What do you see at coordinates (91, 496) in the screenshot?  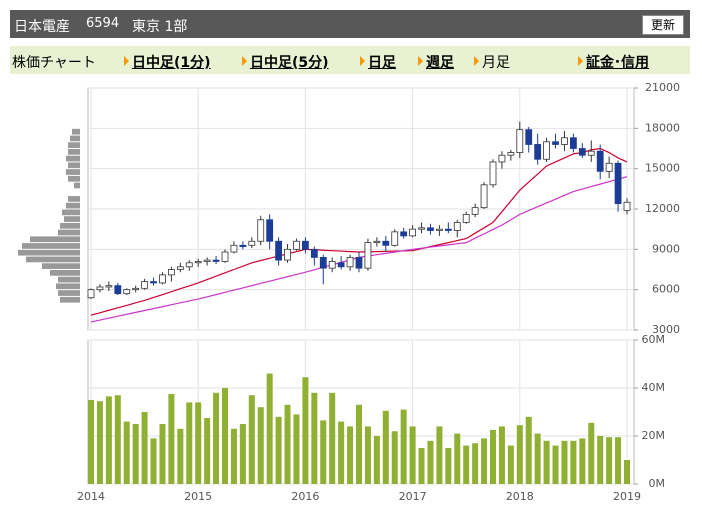 I see `x-tick-label: 2014` at bounding box center [91, 496].